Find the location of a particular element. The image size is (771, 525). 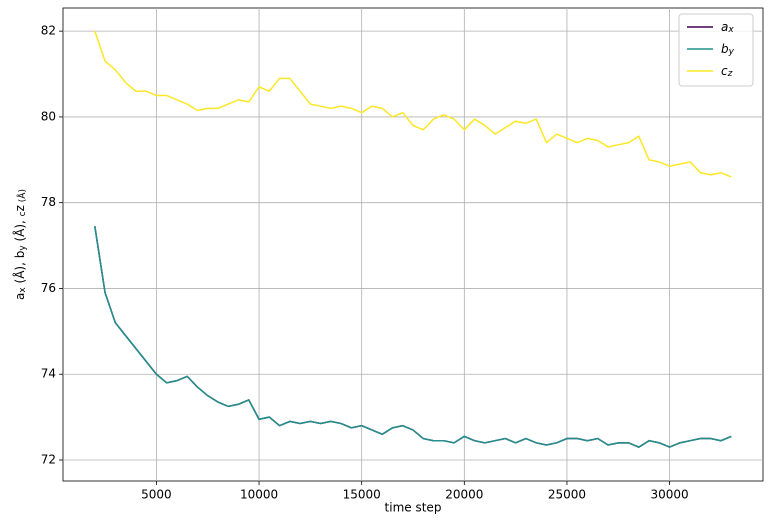

y-tick-label: 82 is located at coordinates (48, 31).